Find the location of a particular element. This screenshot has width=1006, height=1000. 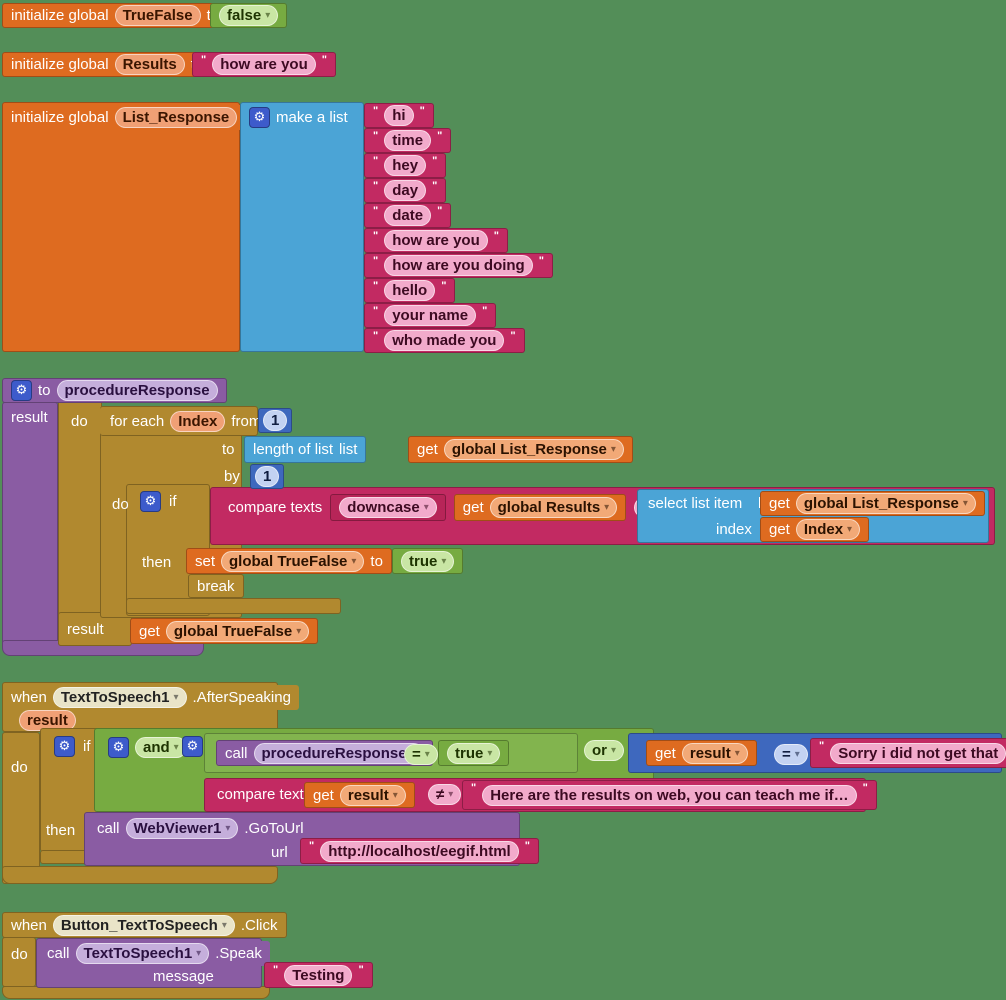

list-item-text-block: " how are you " is located at coordinates (436, 240).